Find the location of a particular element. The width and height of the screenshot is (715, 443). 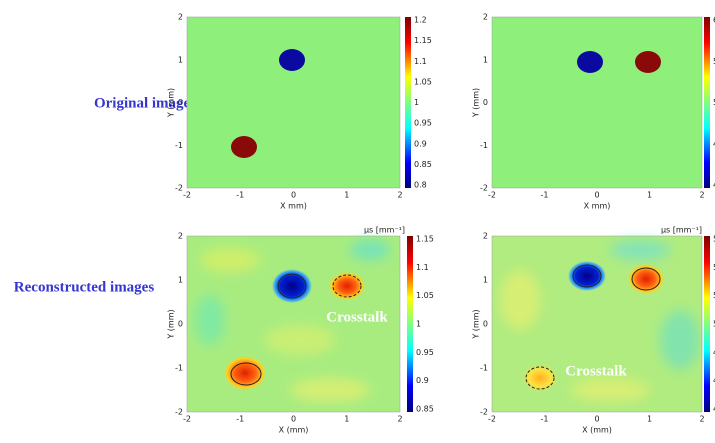

colorbar-tick-label: 4.6 is located at coordinates (714, 380).